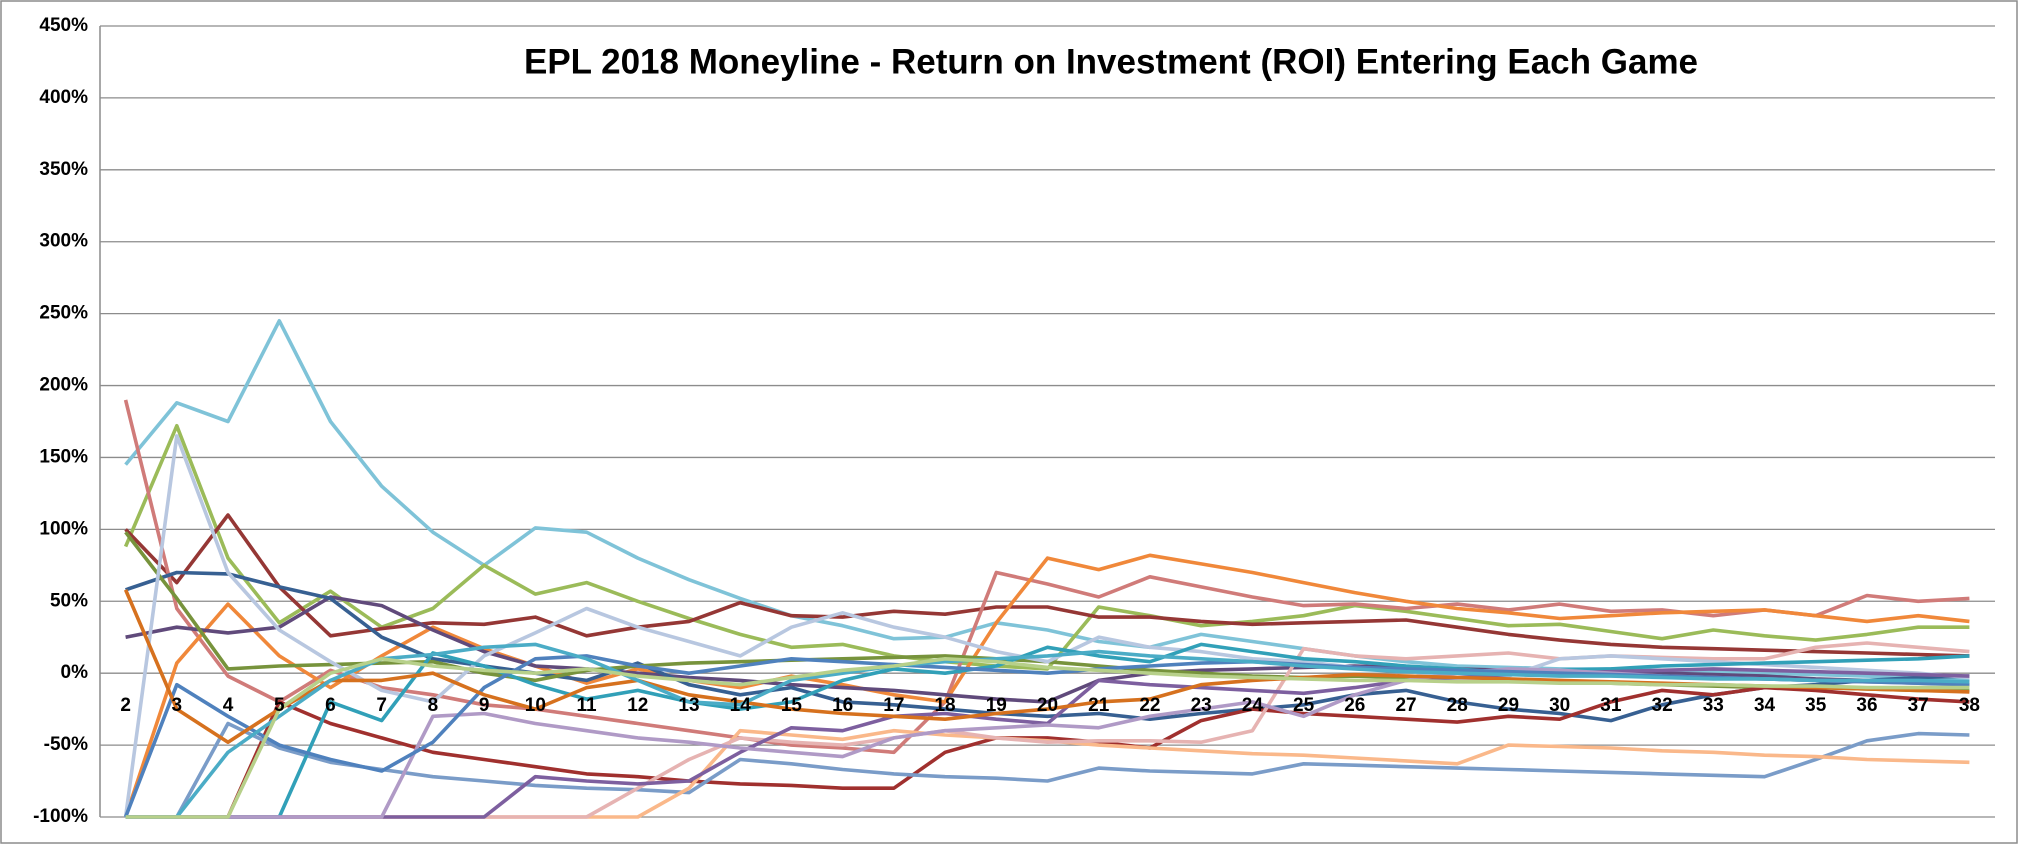  Describe the element at coordinates (637, 705) in the screenshot. I see `x-tick-label: 12` at that location.